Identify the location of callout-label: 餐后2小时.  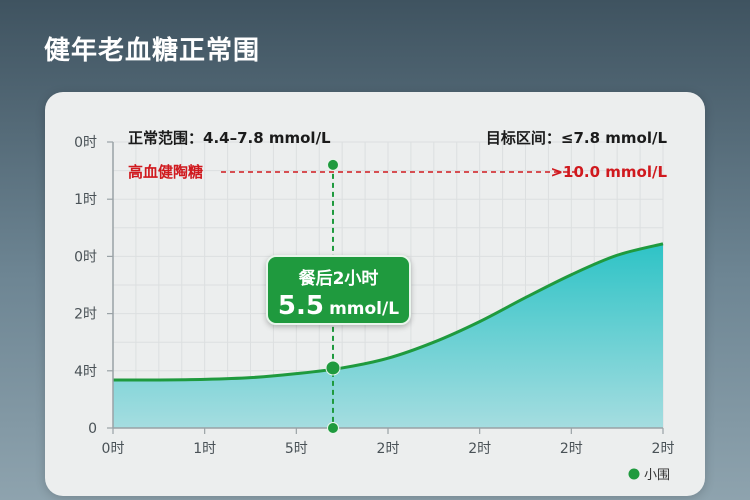
(338, 279).